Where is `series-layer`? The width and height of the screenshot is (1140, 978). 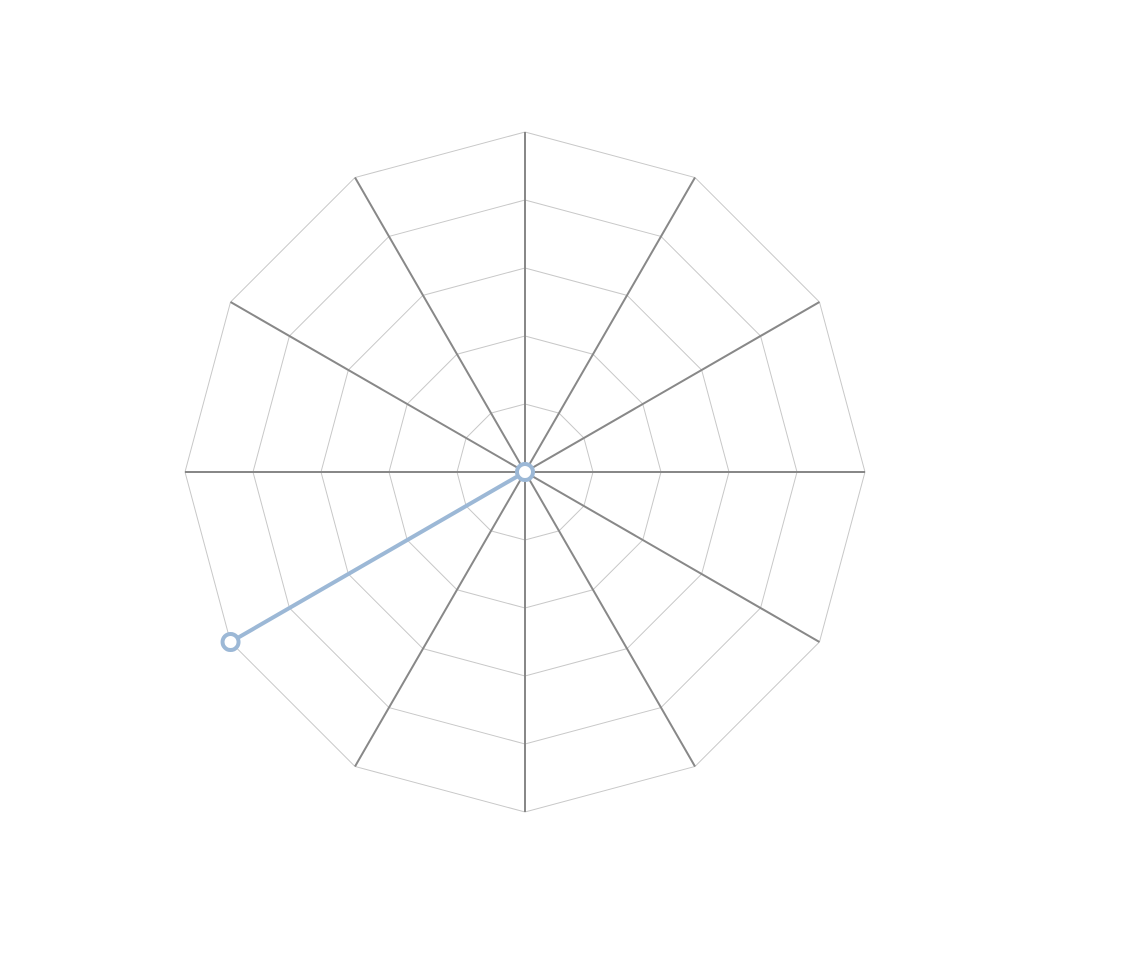 series-layer is located at coordinates (377, 557).